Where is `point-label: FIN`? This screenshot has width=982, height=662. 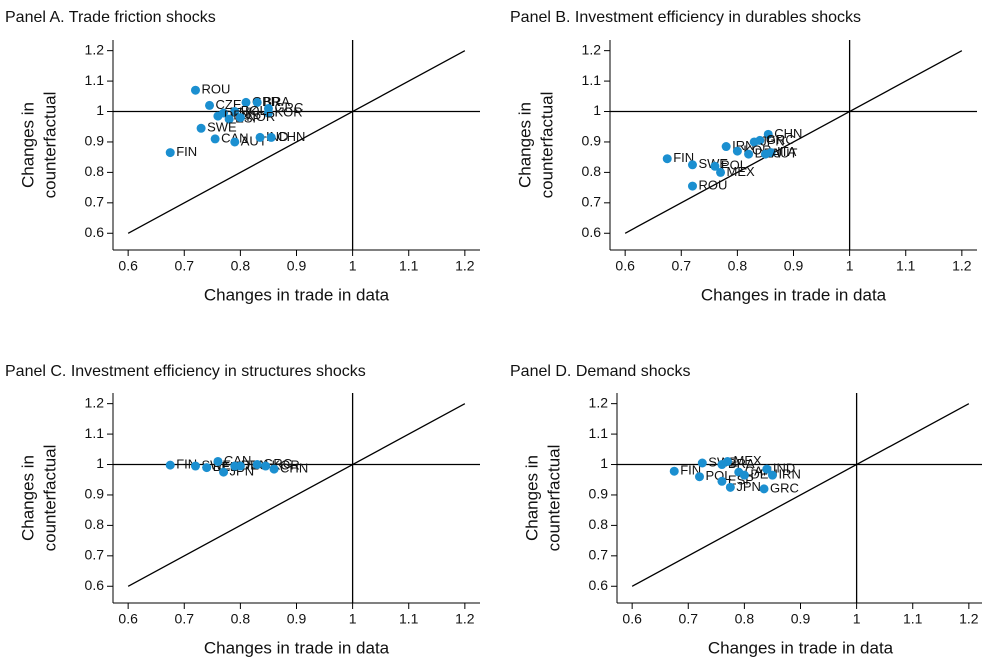 point-label: FIN is located at coordinates (186, 151).